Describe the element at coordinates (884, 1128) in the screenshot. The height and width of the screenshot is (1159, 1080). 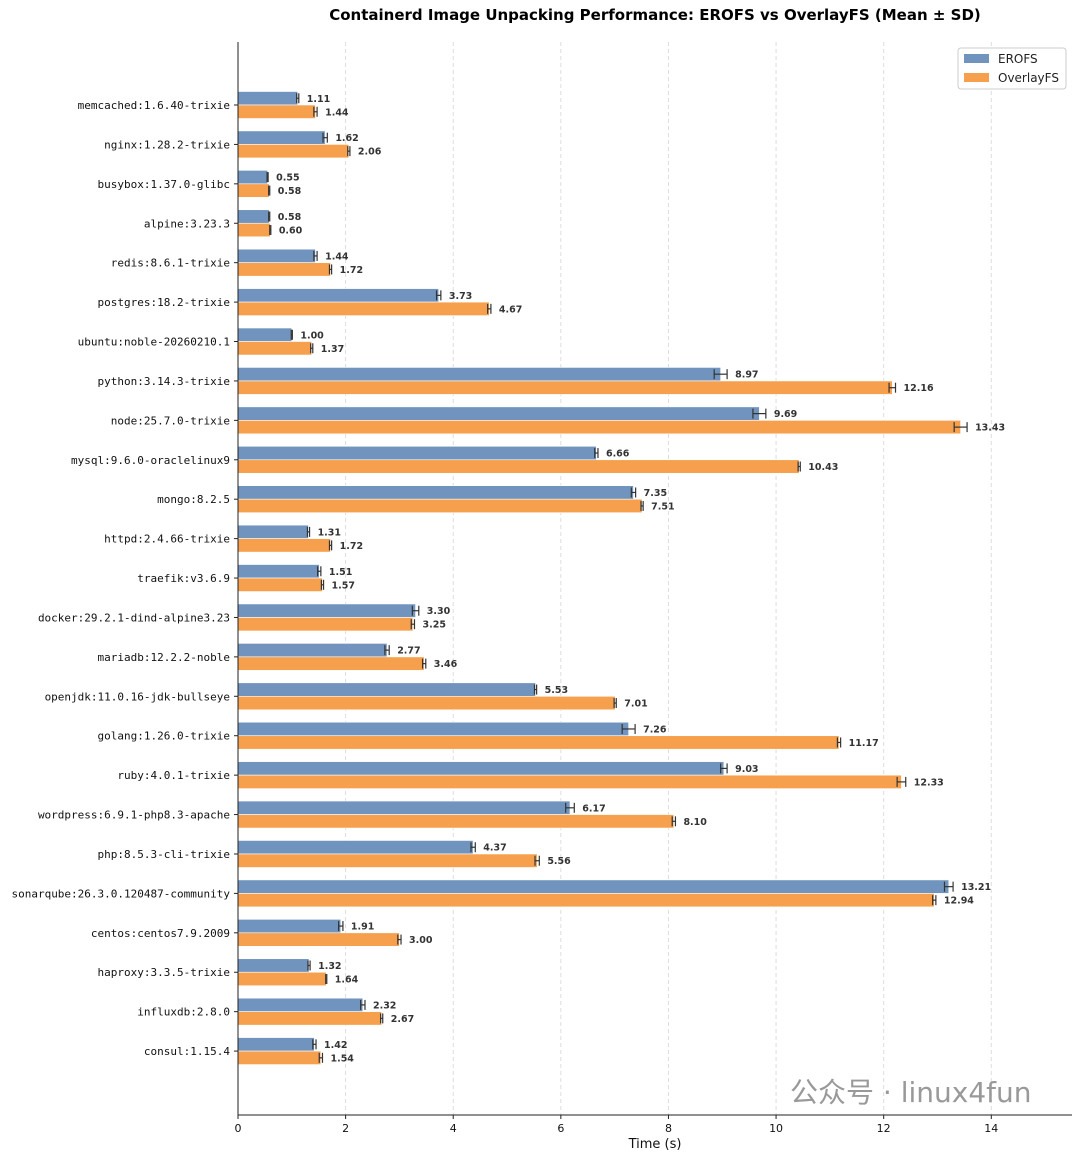
I see `x-tick-label: 12` at that location.